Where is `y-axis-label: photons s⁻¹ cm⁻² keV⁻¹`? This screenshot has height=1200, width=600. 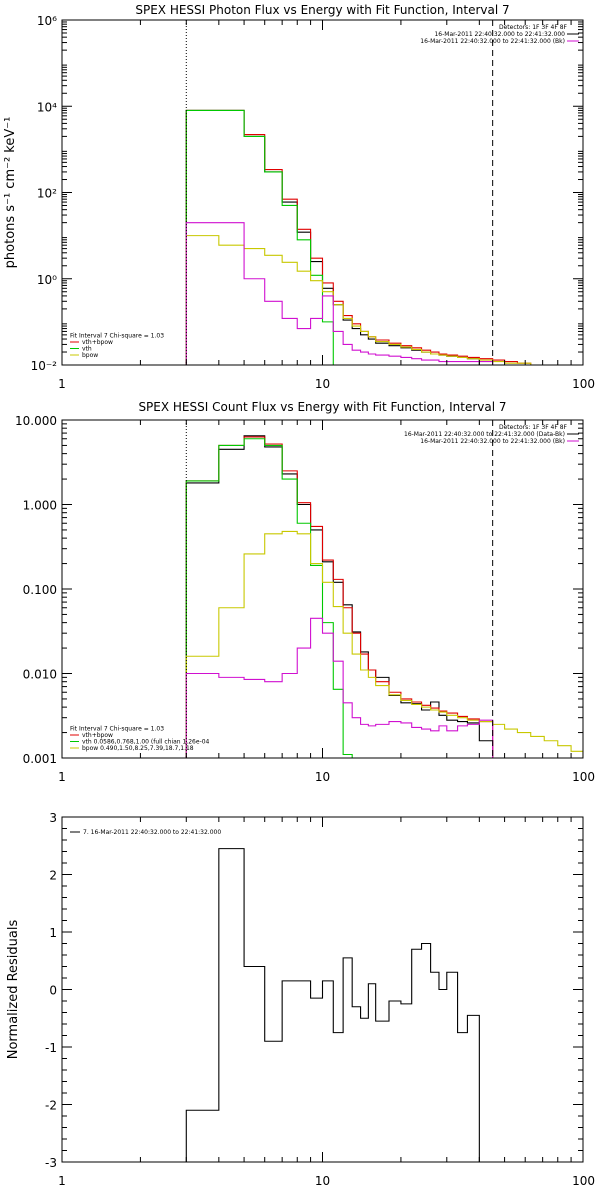 y-axis-label: photons s⁻¹ cm⁻² keV⁻¹ is located at coordinates (10, 193).